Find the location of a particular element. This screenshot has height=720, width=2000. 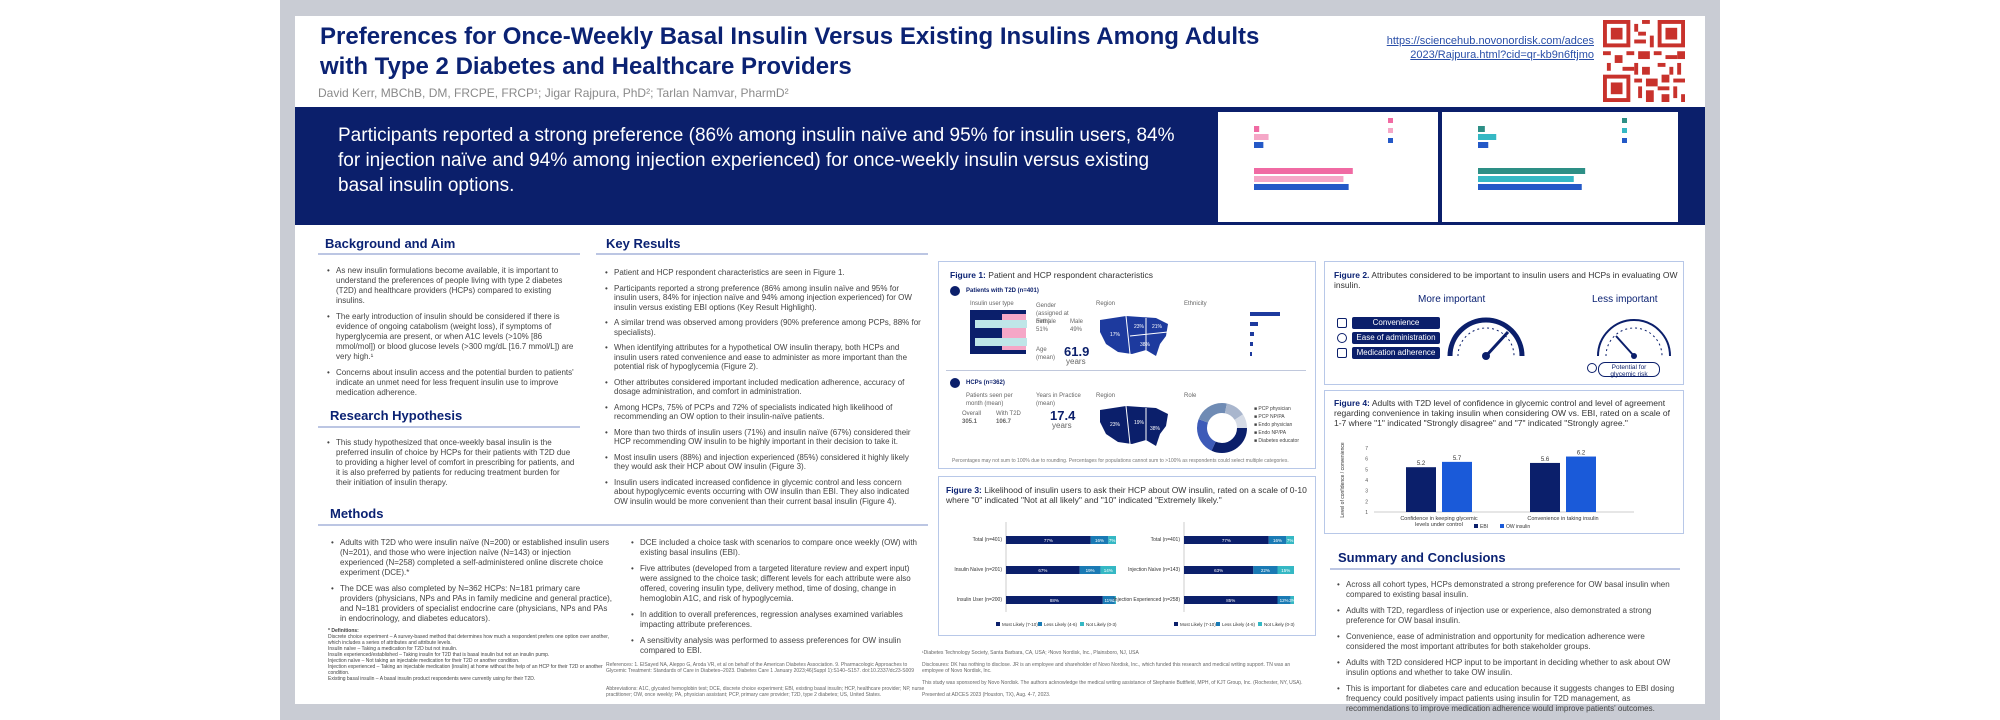

bar-value-label: 16% is located at coordinates (1099, 540).